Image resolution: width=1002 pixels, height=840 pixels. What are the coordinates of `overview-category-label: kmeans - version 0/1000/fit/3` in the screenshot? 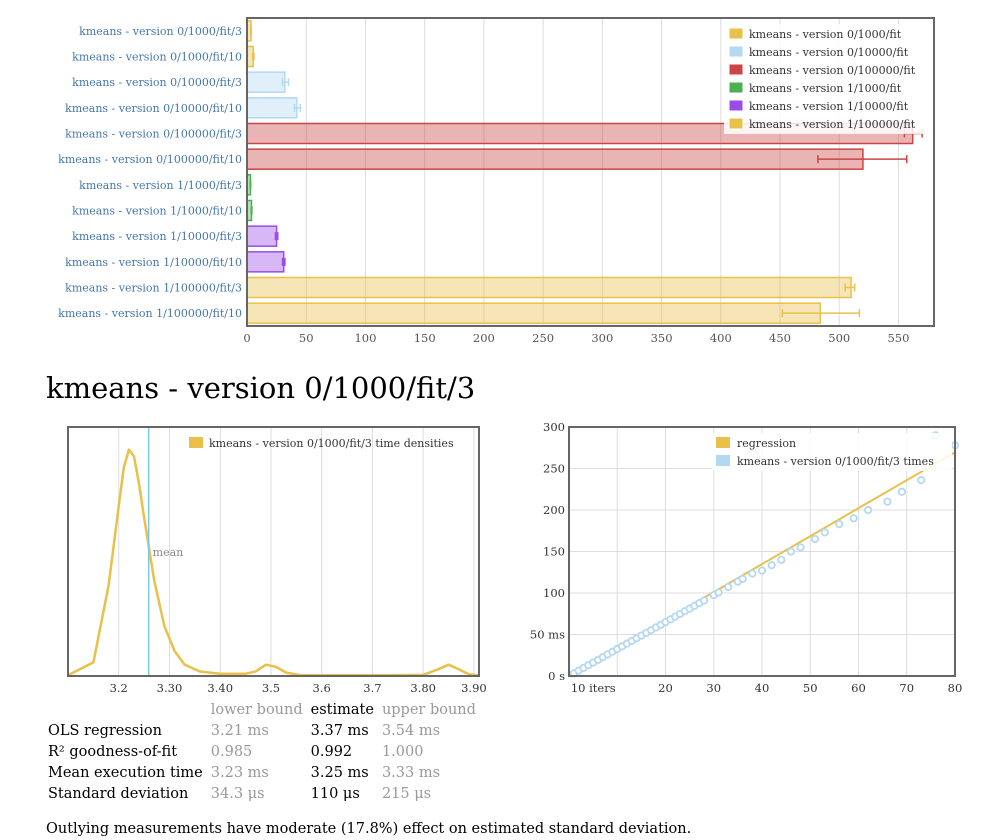 It's located at (160, 31).